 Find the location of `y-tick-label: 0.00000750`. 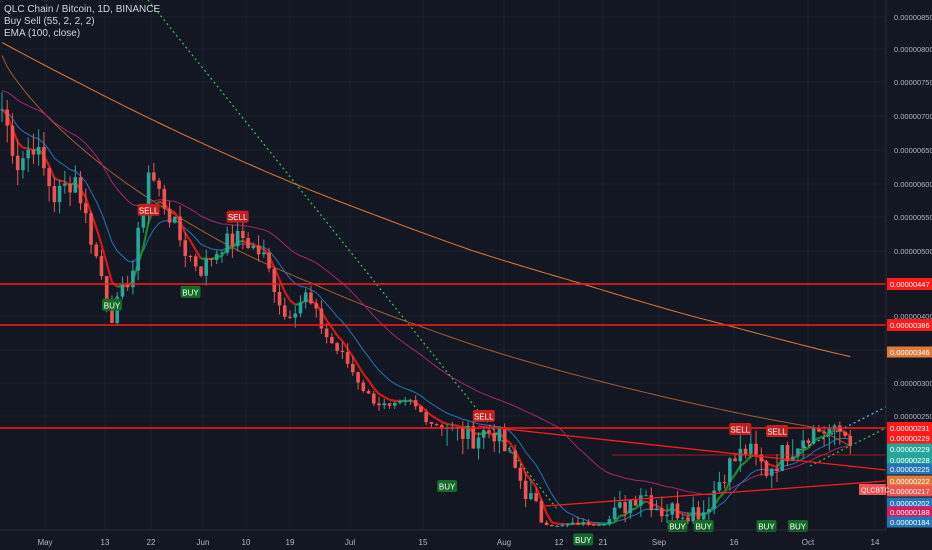

y-tick-label: 0.00000750 is located at coordinates (913, 82).